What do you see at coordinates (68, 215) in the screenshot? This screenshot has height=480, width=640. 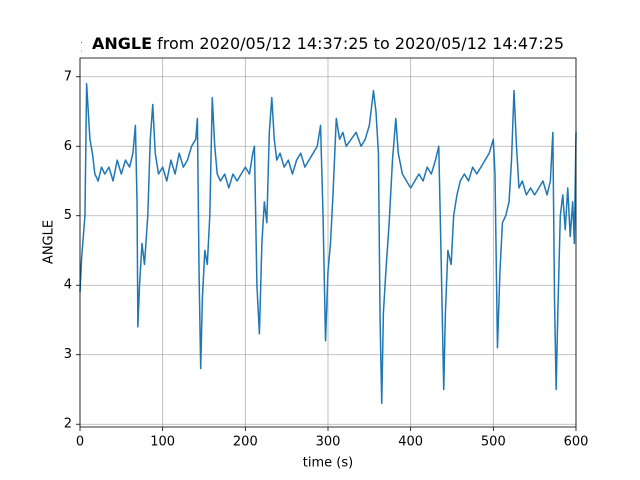 I see `y-tick-label: 5` at bounding box center [68, 215].